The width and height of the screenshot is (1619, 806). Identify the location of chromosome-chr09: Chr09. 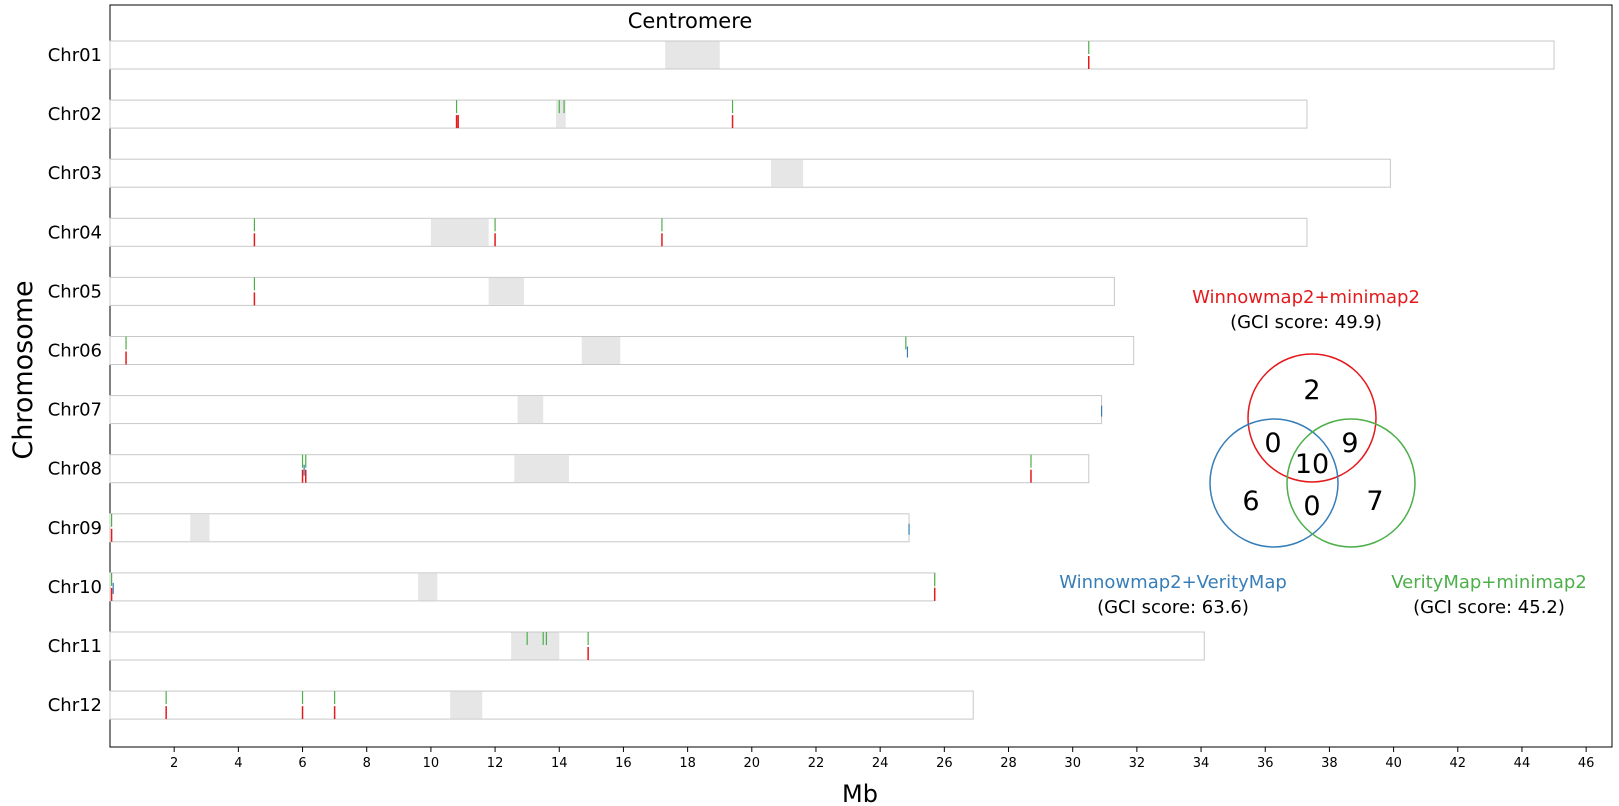
(479, 528).